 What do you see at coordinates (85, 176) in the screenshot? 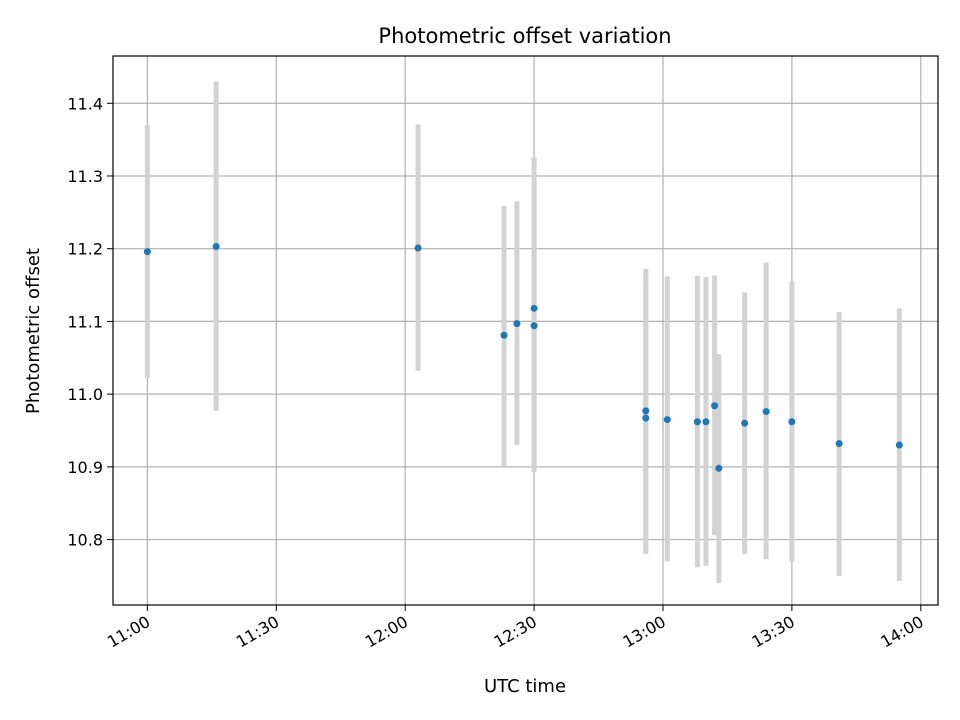
I see `y-tick-label: 11.3` at bounding box center [85, 176].